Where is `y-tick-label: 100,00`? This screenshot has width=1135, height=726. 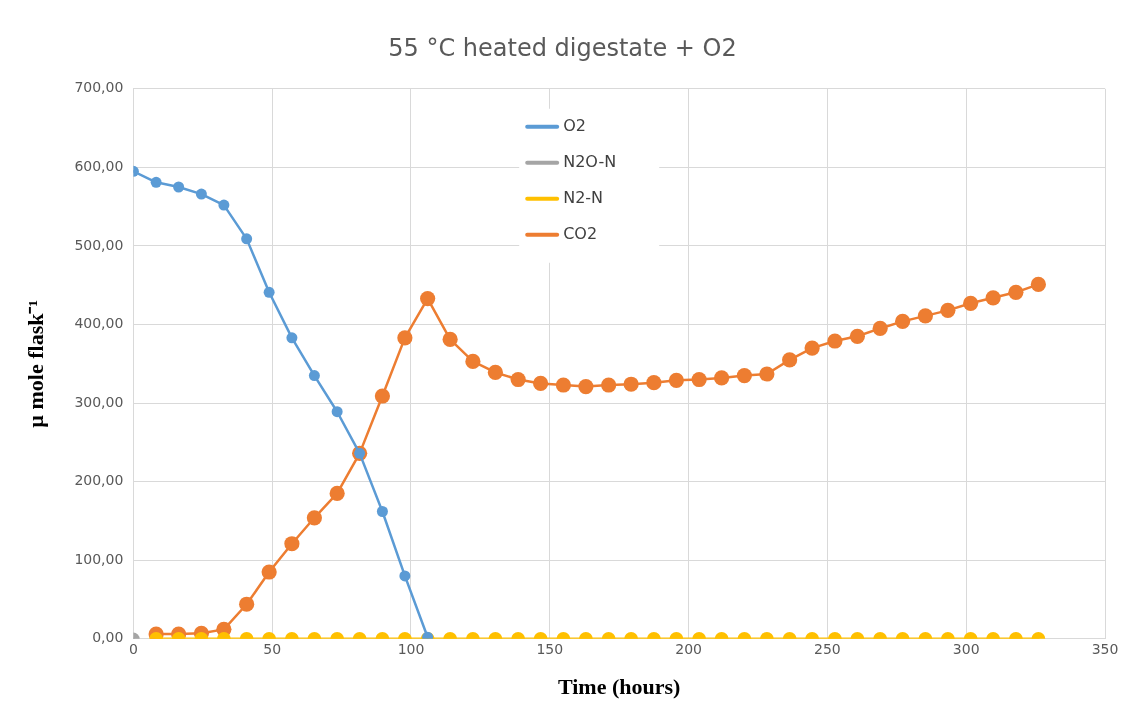 y-tick-label: 100,00 is located at coordinates (99, 558).